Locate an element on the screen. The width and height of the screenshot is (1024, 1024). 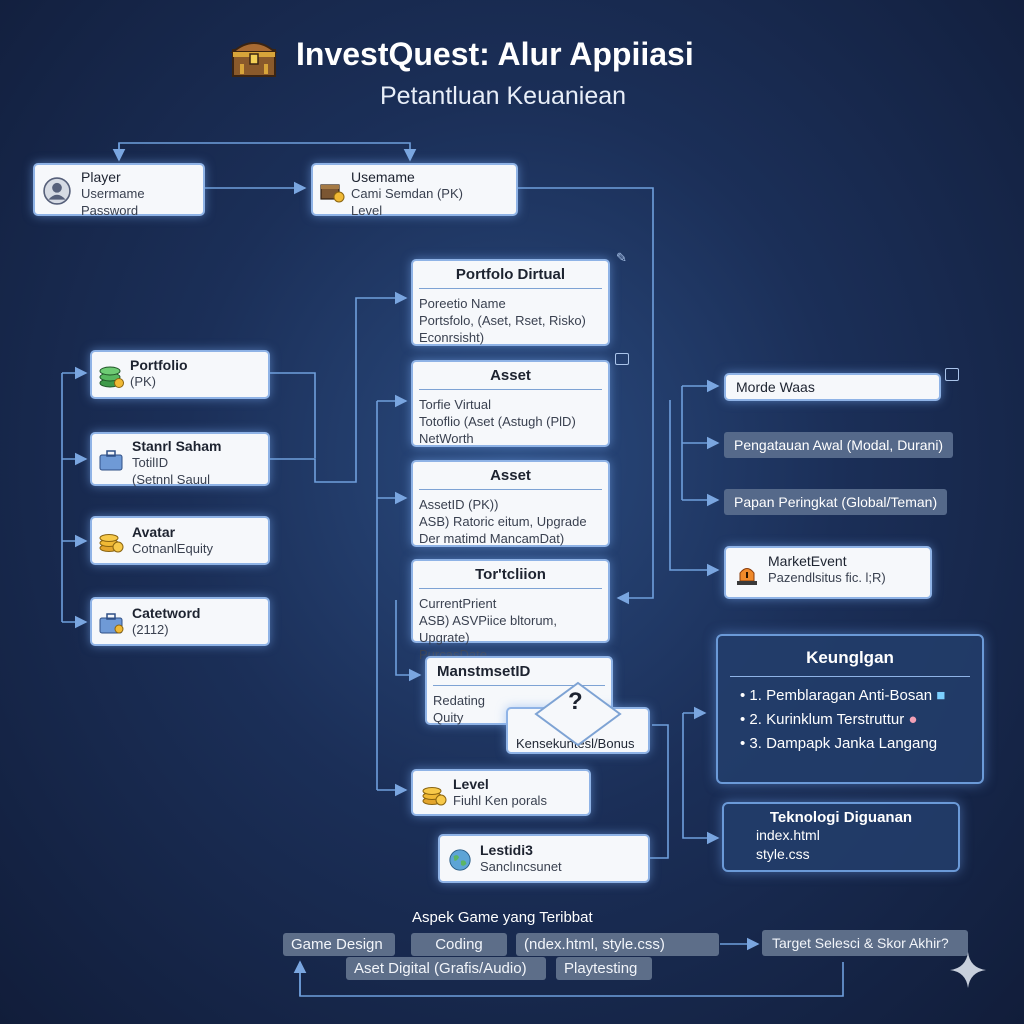
user-avatar-icon is located at coordinates (57, 191).